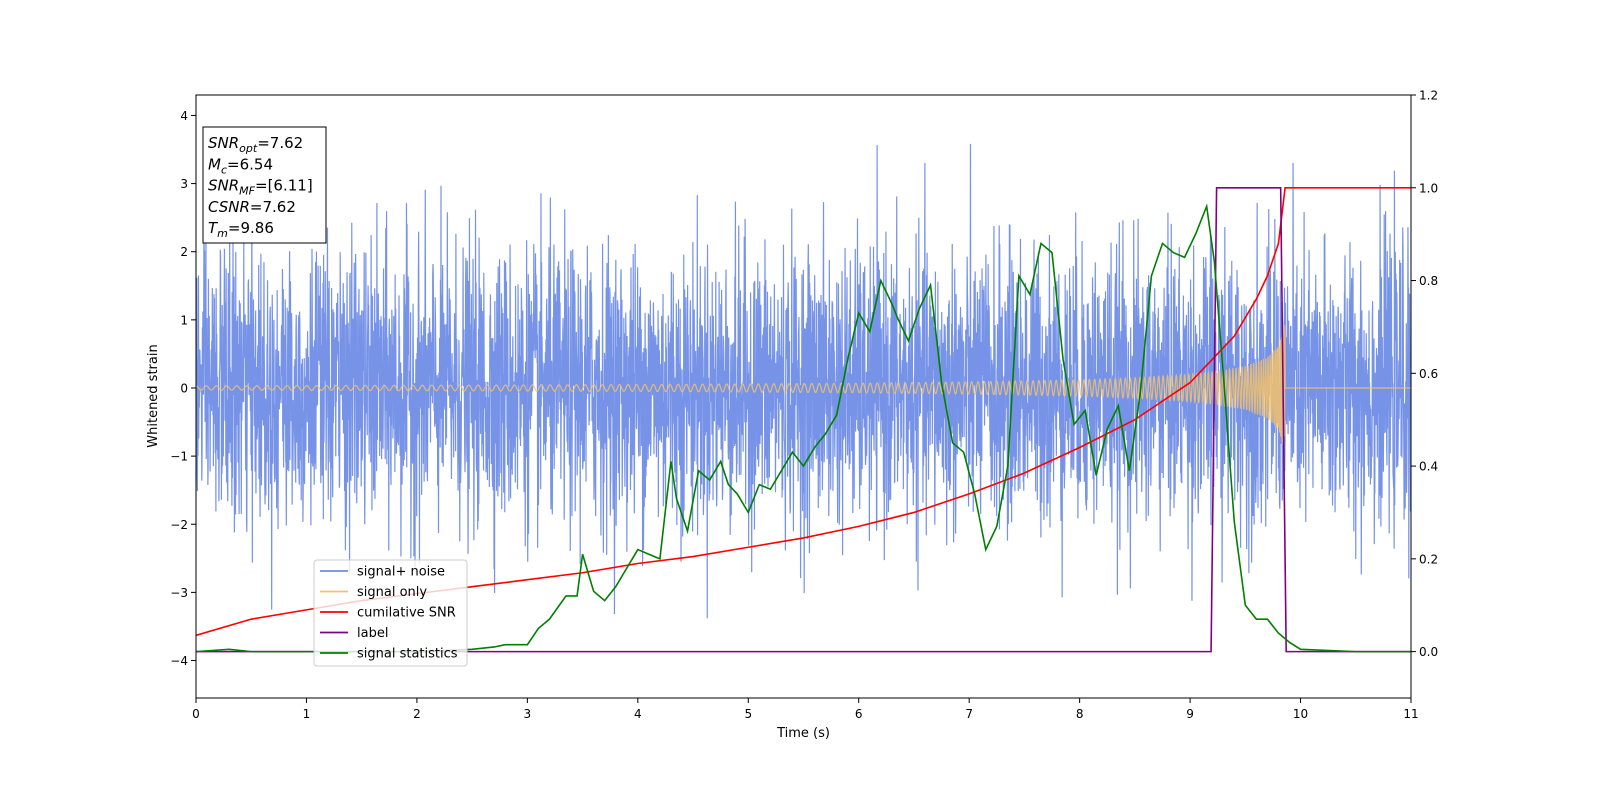 The height and width of the screenshot is (804, 1600). I want to click on x-axis: 0 1 2 3 4 5 6 7 8 9 10 11, so click(805, 709).